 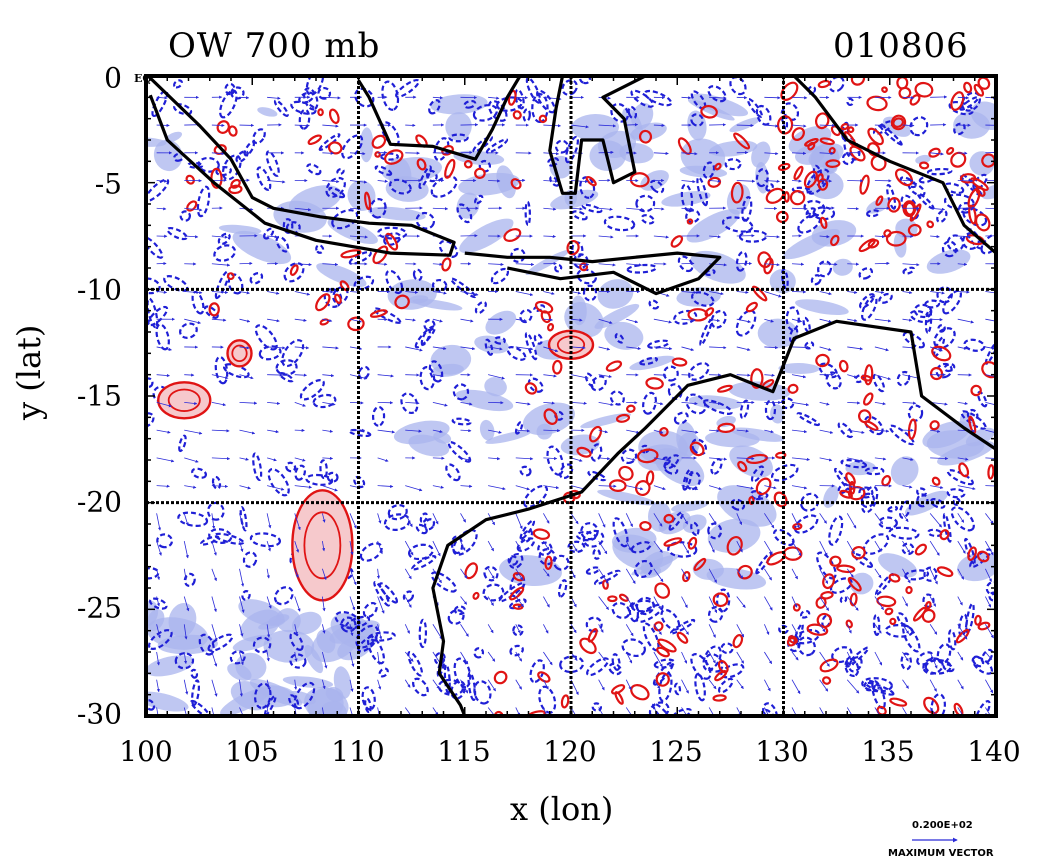 What do you see at coordinates (99, 608) in the screenshot?
I see `y-tick-label: -25` at bounding box center [99, 608].